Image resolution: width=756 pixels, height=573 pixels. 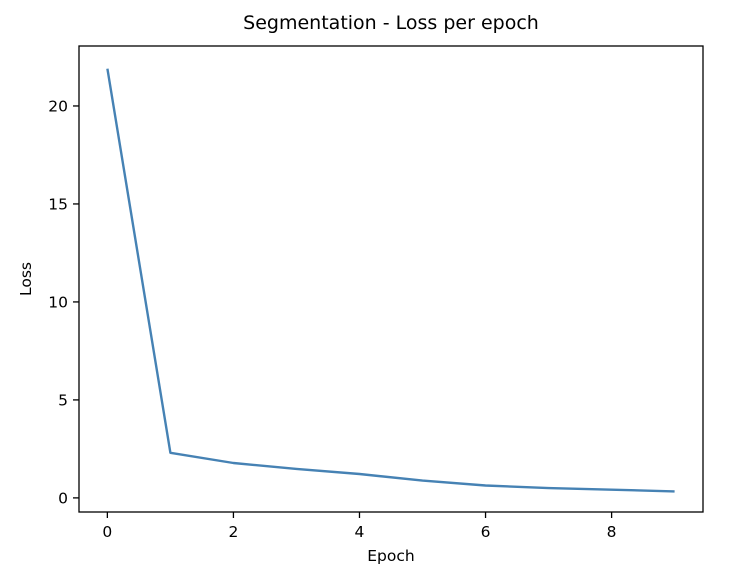 I want to click on y-tick-label: 20, so click(x=58, y=106).